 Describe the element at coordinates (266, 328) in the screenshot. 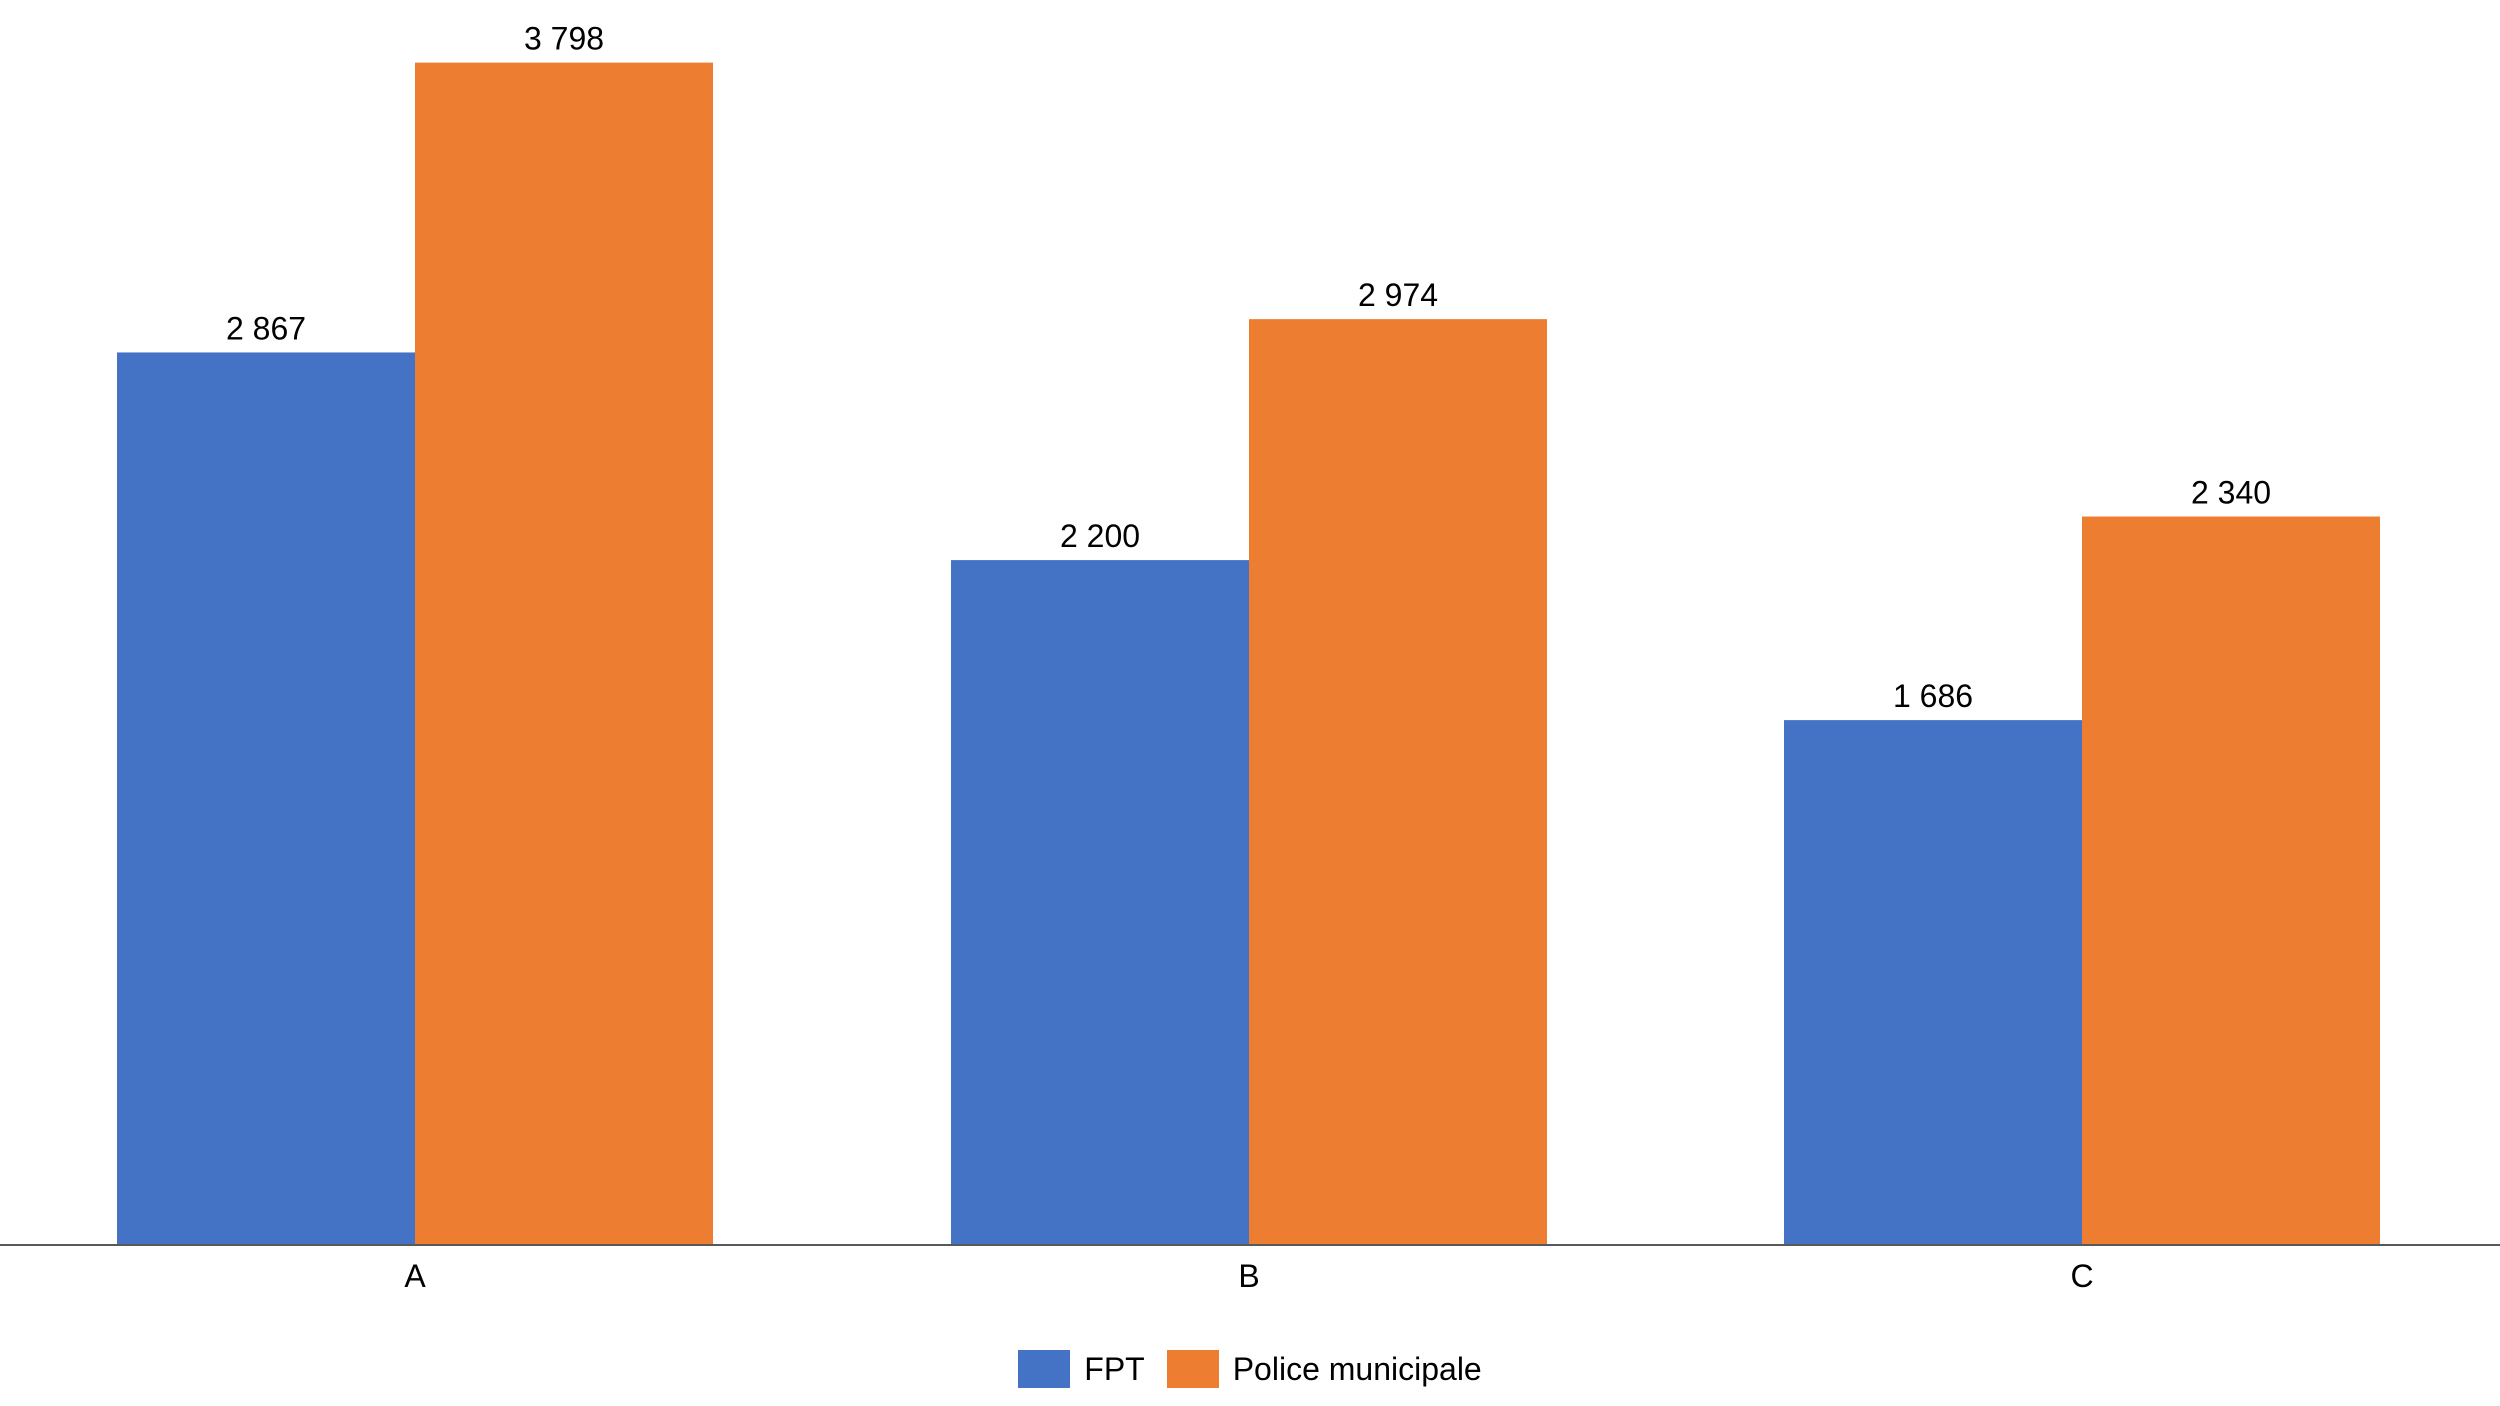

I see `data-label-fpt-a: 2 867` at that location.